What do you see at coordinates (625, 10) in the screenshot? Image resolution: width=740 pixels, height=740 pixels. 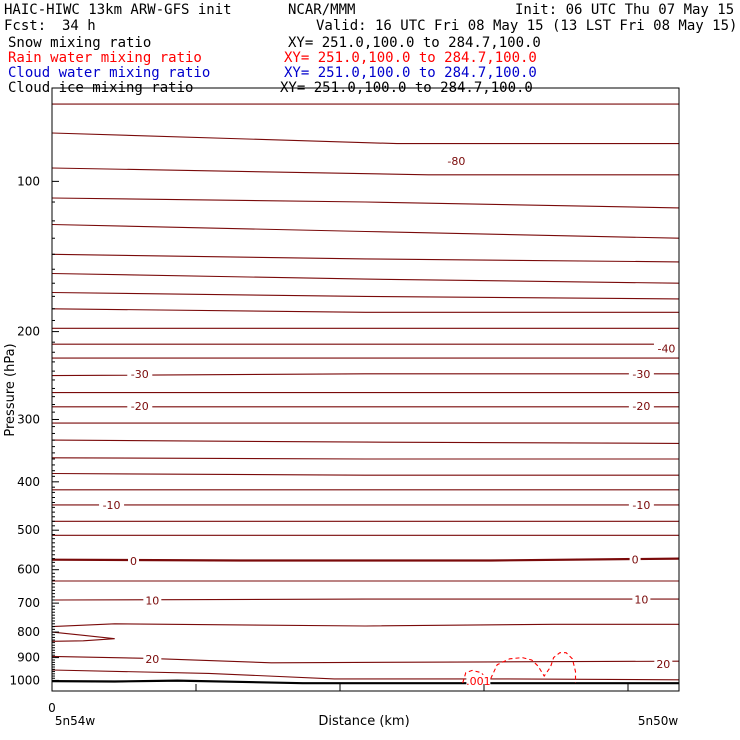 I see `init-time: Init: 06 UTC Thu 07 May 15` at bounding box center [625, 10].